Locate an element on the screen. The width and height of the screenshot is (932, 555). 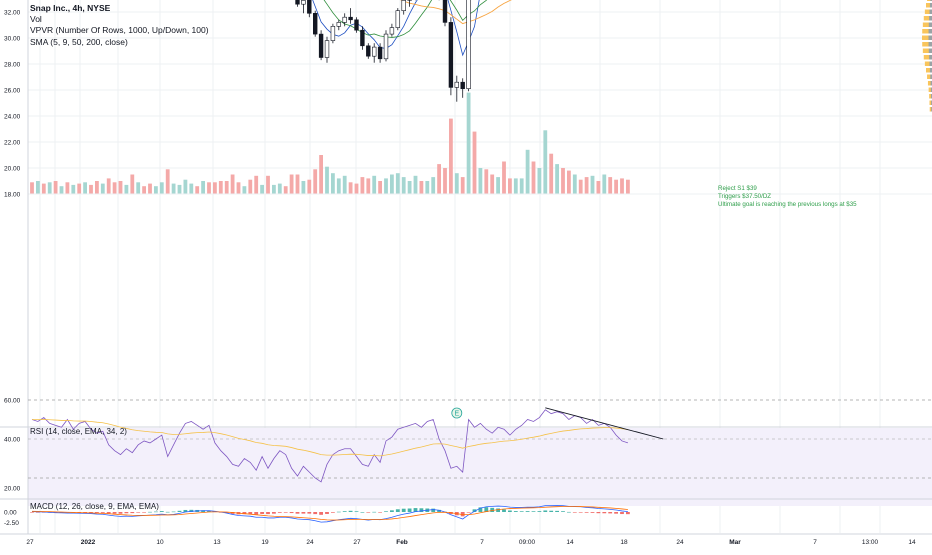
price-tick-label: 18.00 is located at coordinates (12, 195).